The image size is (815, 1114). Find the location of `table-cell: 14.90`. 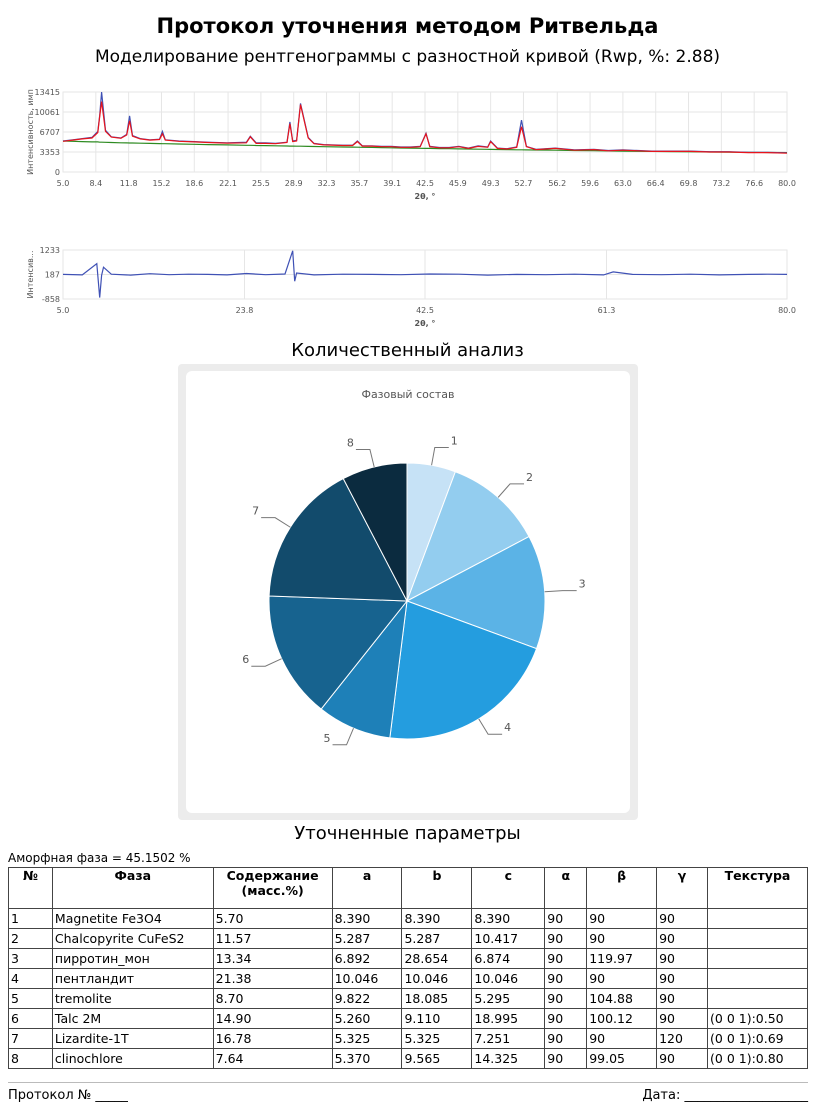

table-cell: 14.90 is located at coordinates (272, 1018).